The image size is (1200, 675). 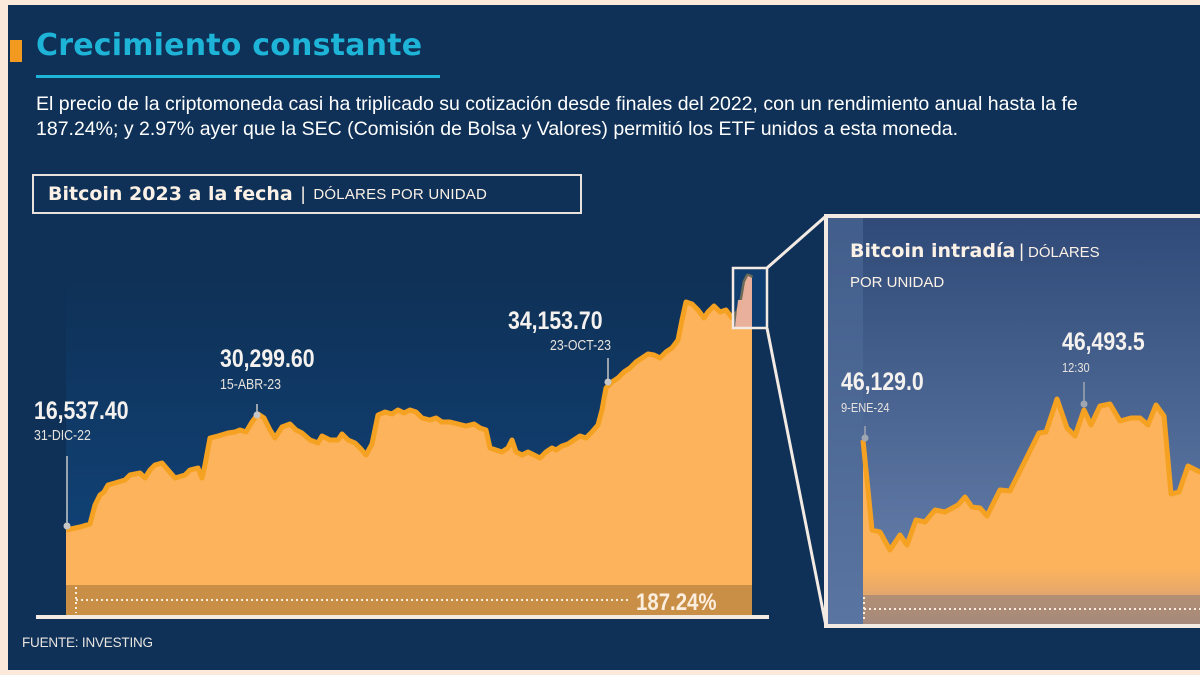 What do you see at coordinates (16, 51) in the screenshot?
I see `title-accent-bar` at bounding box center [16, 51].